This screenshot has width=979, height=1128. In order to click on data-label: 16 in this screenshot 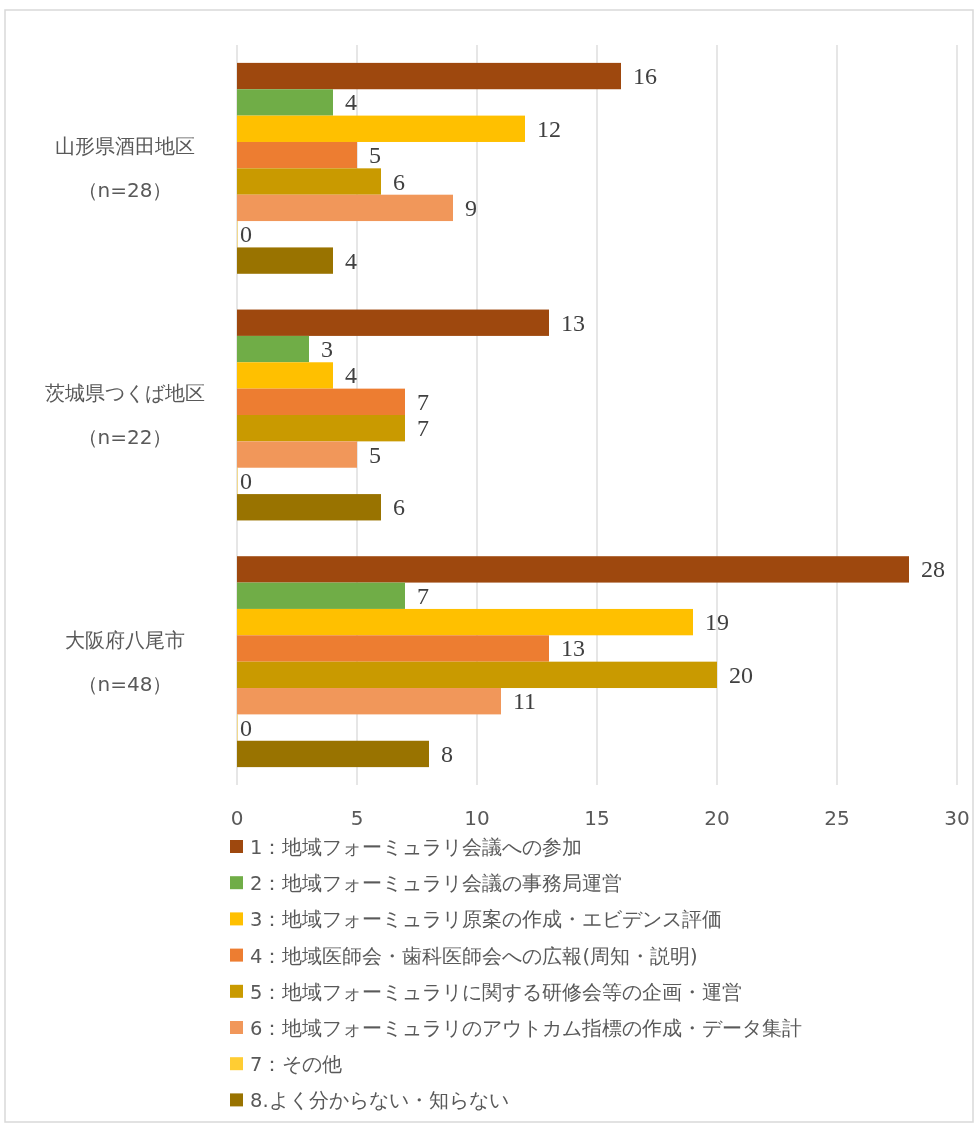, I will do `click(645, 76)`.